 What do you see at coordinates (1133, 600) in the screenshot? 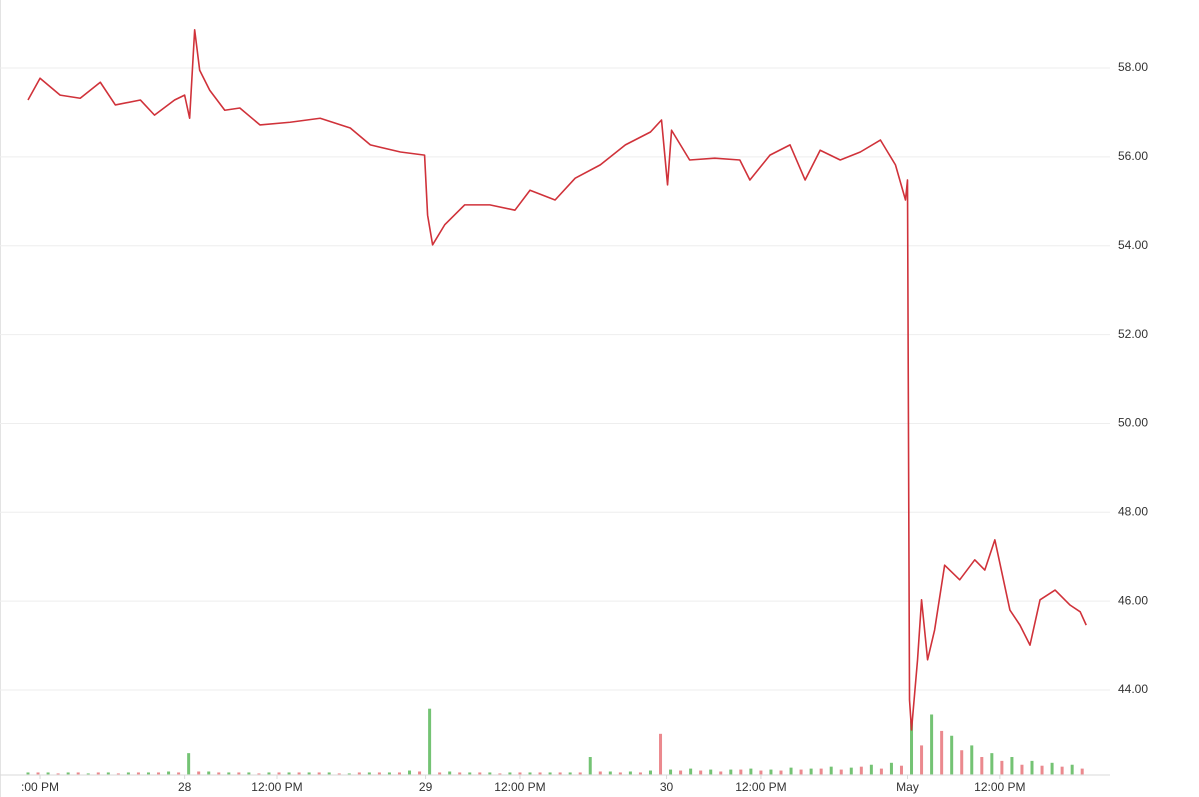
I see `y-tick-label: 46.00` at bounding box center [1133, 600].